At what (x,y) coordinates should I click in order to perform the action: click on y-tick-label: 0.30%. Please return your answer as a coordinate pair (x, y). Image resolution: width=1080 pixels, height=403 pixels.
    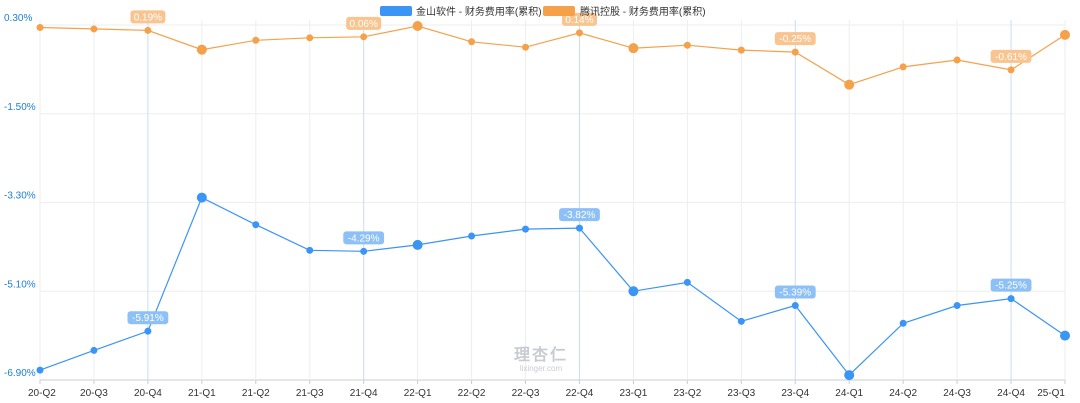
    Looking at the image, I should click on (18, 18).